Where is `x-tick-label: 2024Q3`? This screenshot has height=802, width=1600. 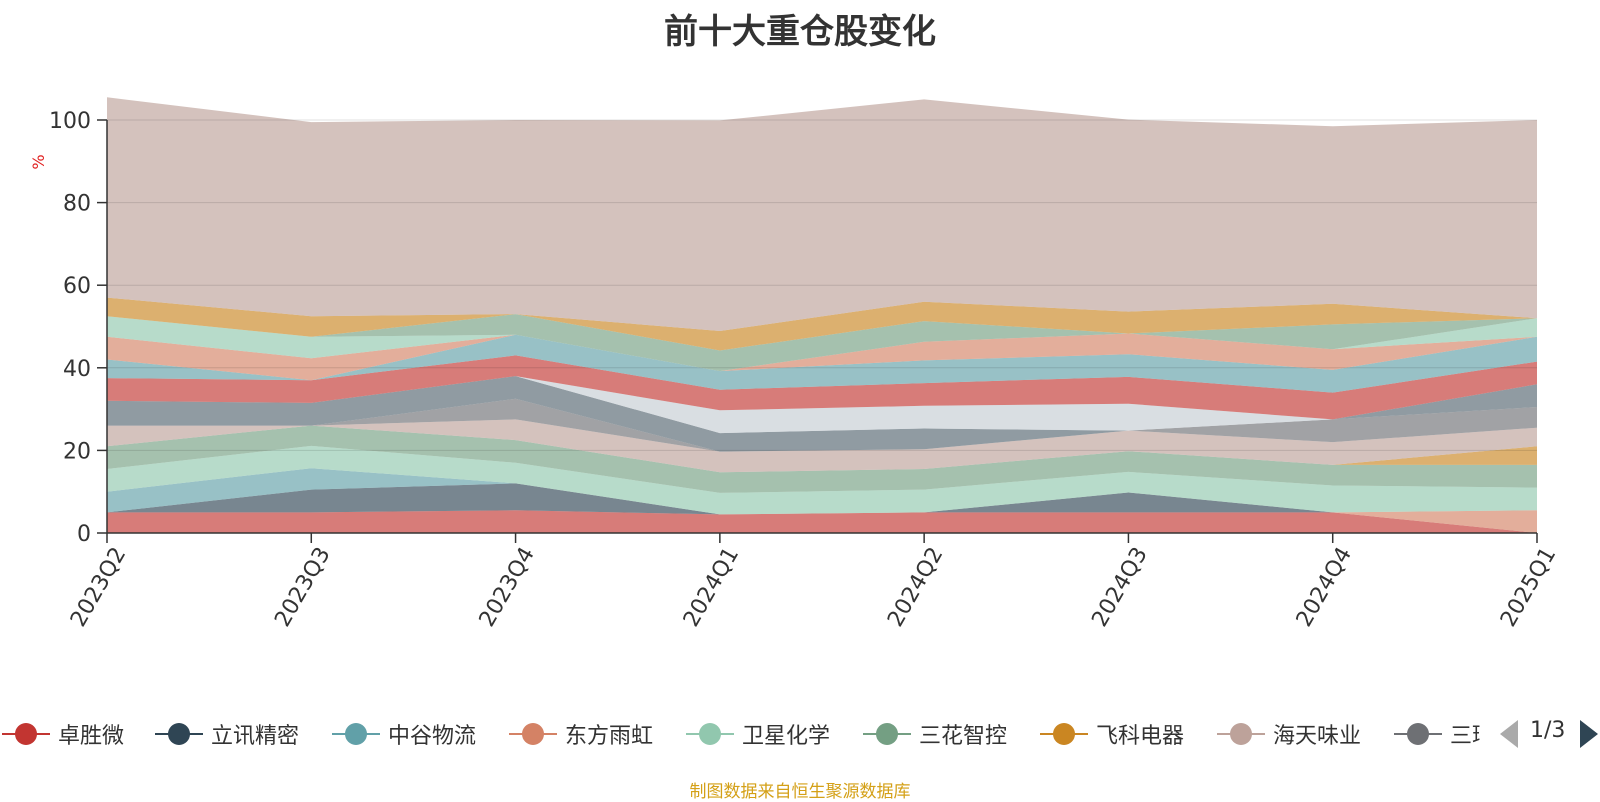 x-tick-label: 2024Q3 is located at coordinates (1119, 587).